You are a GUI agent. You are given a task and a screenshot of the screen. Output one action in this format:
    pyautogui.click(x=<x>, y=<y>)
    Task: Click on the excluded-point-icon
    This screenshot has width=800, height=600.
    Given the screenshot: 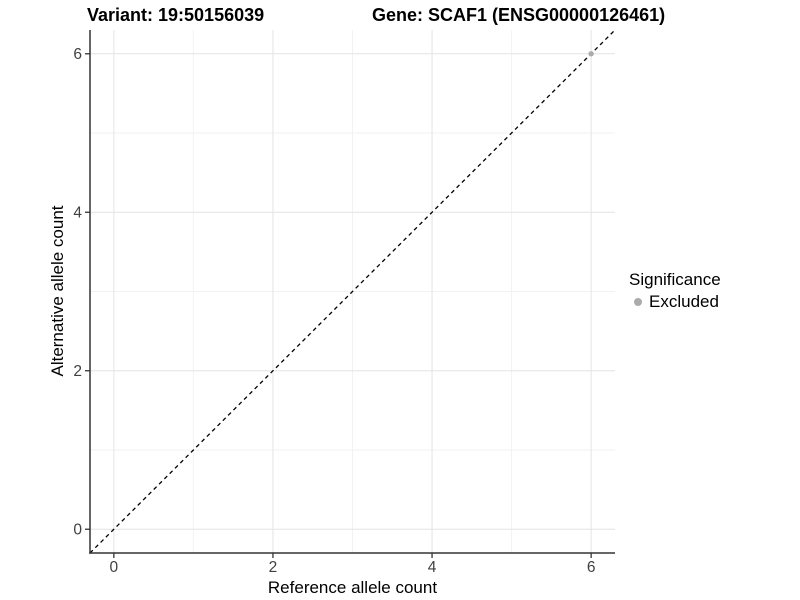 What is the action you would take?
    pyautogui.click(x=638, y=302)
    